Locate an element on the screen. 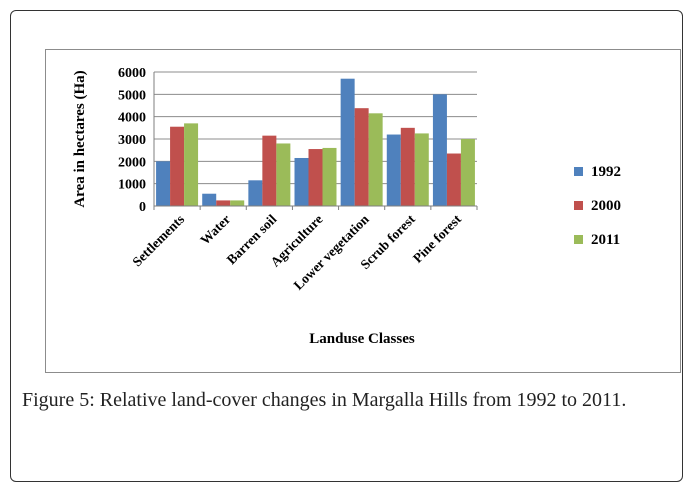  x-axis-title: Landuse Classes is located at coordinates (362, 339).